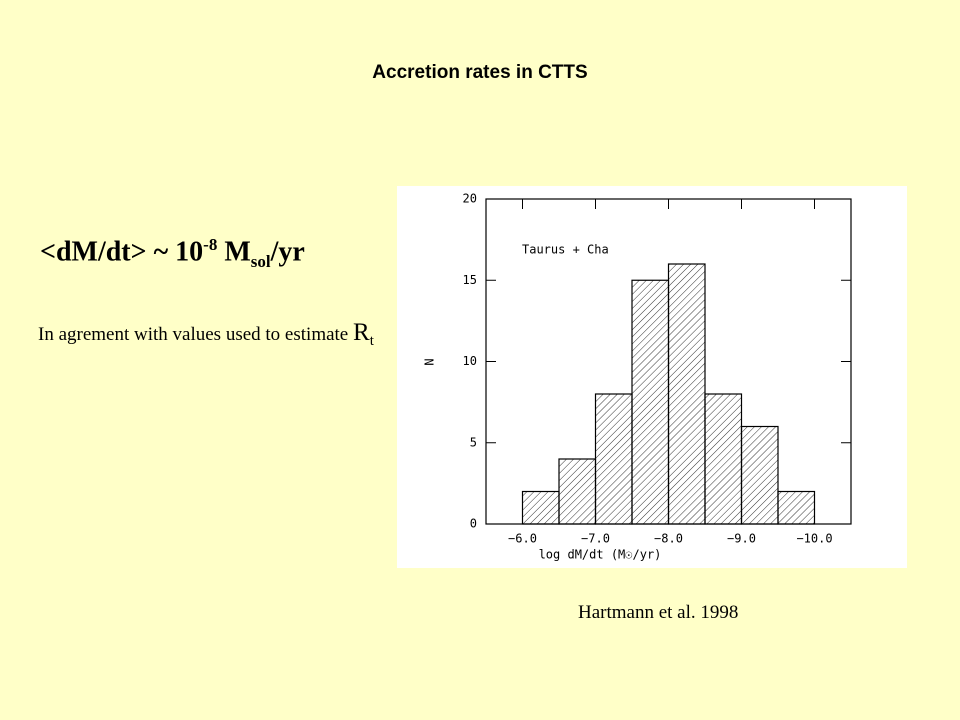  I want to click on y-tick-label: 10, so click(470, 361).